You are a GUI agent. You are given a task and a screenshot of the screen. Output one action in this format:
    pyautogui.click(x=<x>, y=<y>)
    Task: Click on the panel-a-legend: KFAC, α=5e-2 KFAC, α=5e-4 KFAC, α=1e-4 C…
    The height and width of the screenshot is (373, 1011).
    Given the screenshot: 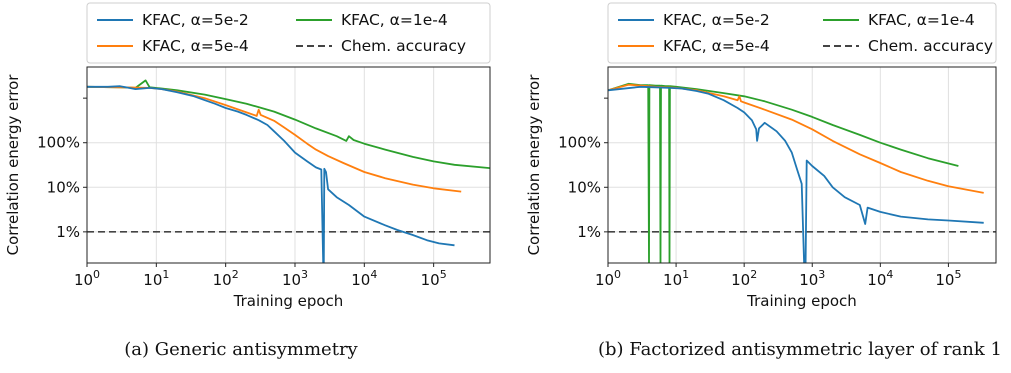 What is the action you would take?
    pyautogui.click(x=288, y=33)
    